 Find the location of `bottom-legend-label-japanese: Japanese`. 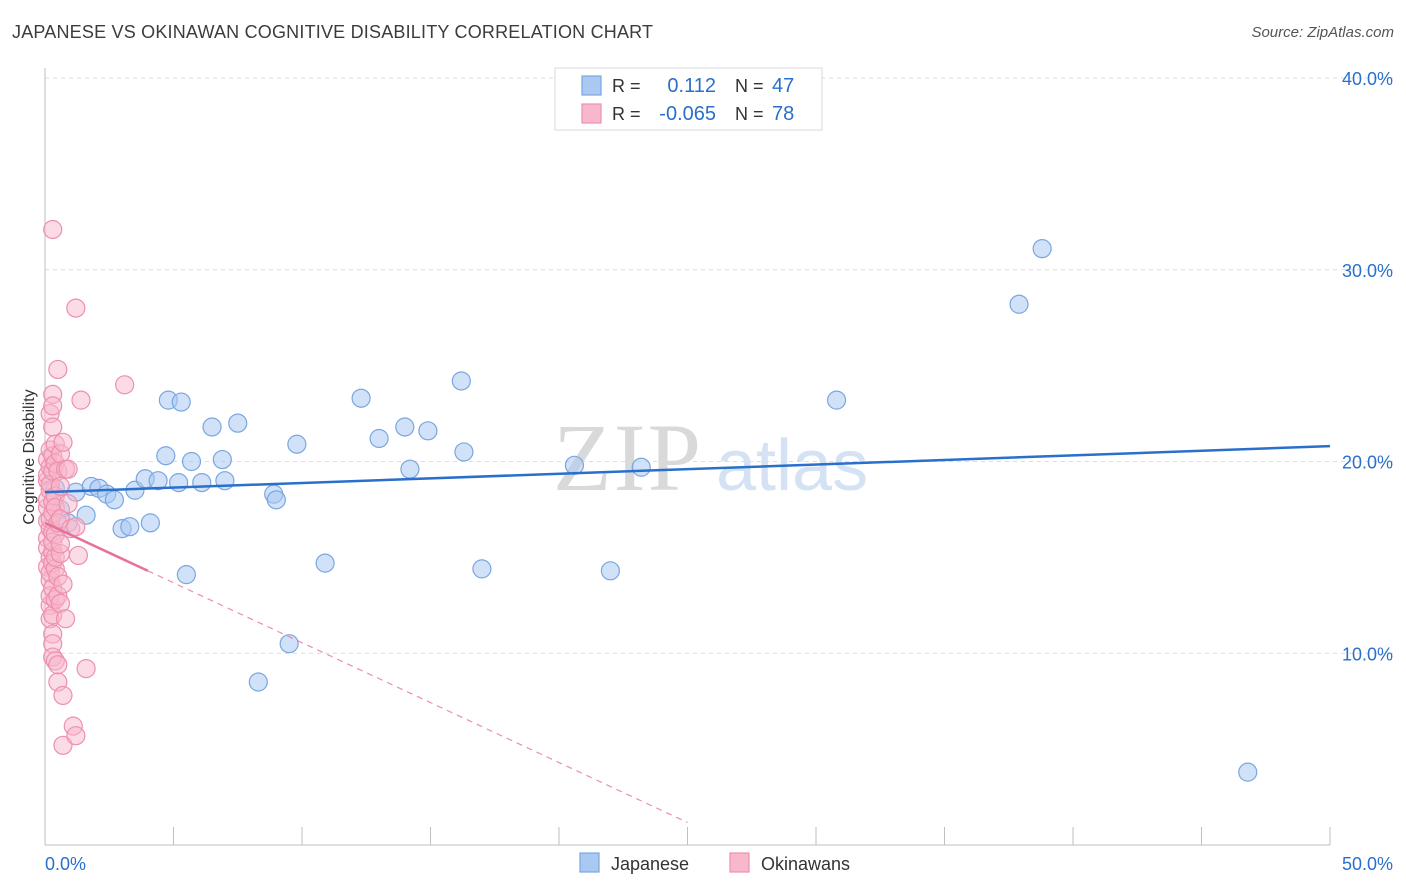

bottom-legend-label-japanese: Japanese is located at coordinates (650, 864).